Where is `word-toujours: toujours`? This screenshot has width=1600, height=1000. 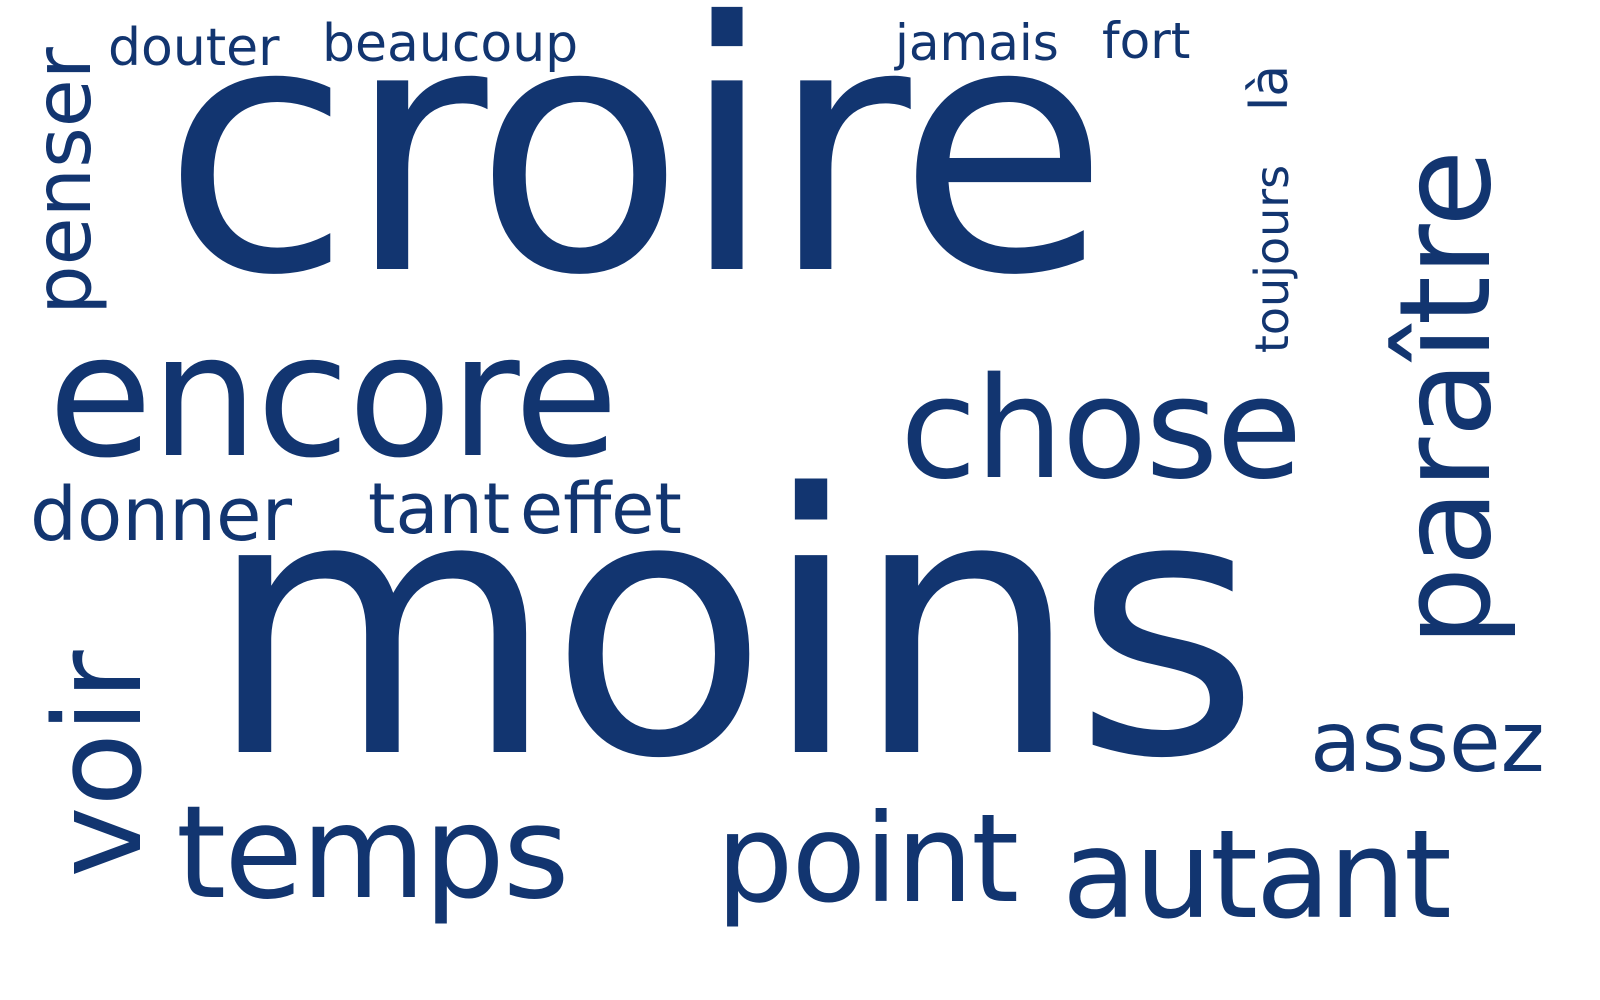
word-toujours: toujours is located at coordinates (1272, 259).